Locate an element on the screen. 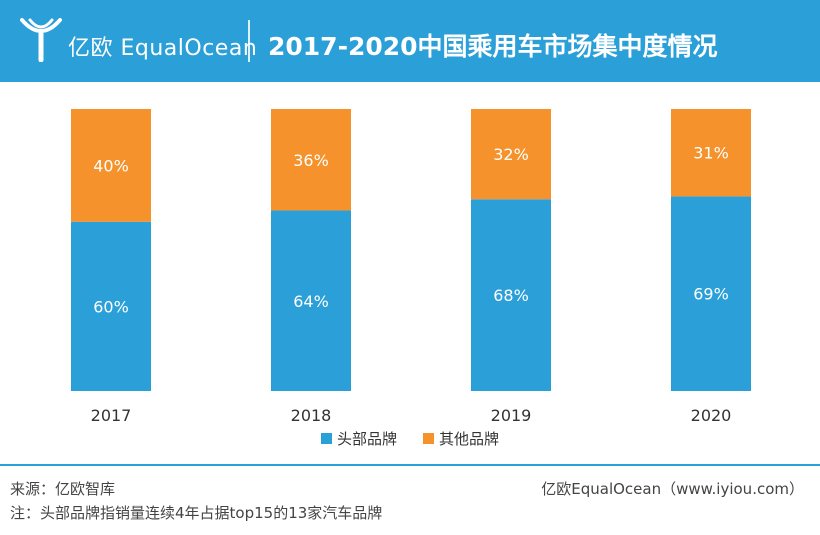  bar-head-2017 is located at coordinates (111, 306).